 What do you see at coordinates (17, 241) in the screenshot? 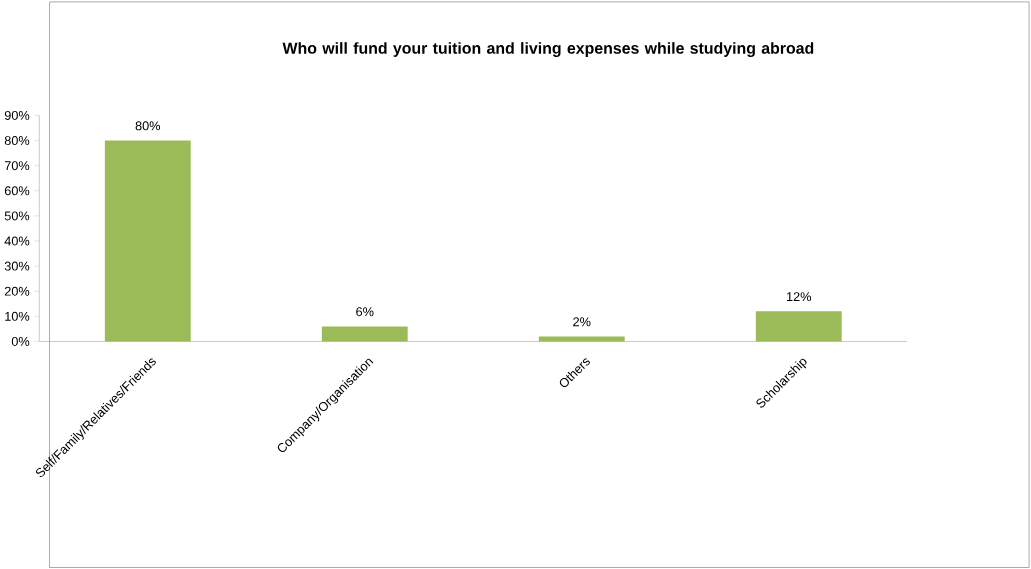
I see `y-tick-label: 40%` at bounding box center [17, 241].